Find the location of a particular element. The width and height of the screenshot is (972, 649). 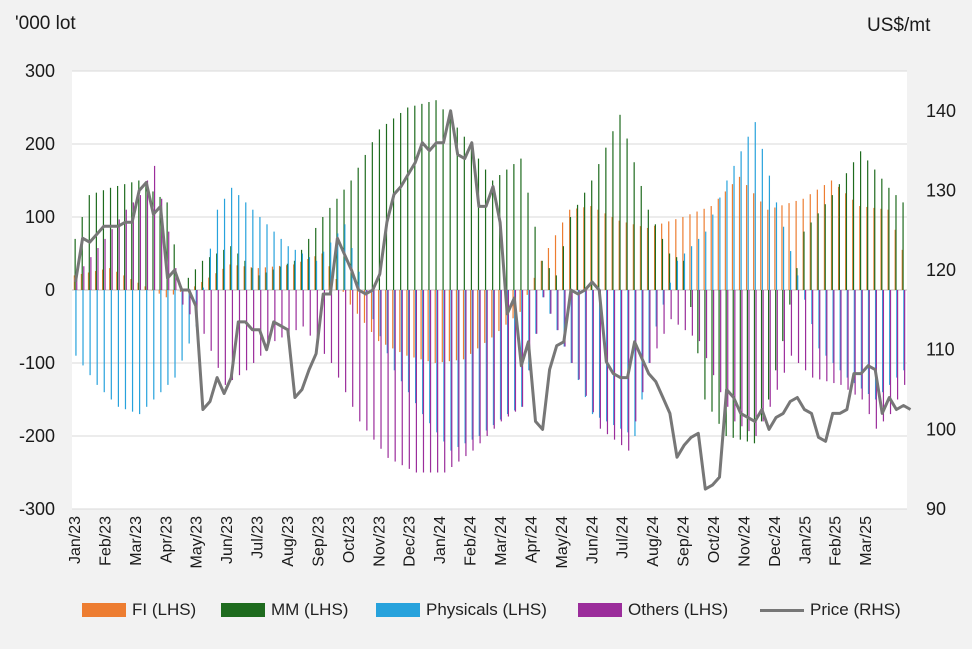

right-tick-label: 140 is located at coordinates (941, 111).